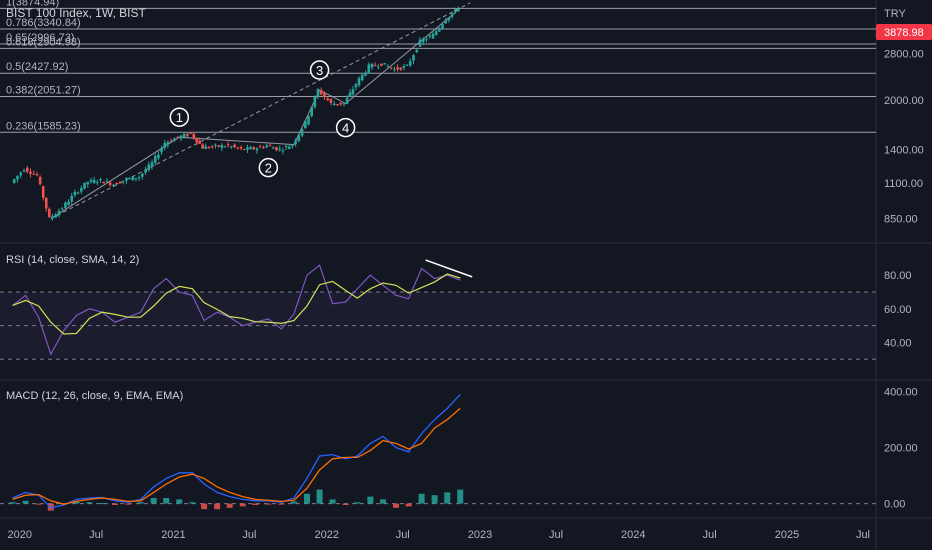 Image resolution: width=932 pixels, height=550 pixels. What do you see at coordinates (898, 276) in the screenshot?
I see `rsi-axis-tick: 80.00` at bounding box center [898, 276].